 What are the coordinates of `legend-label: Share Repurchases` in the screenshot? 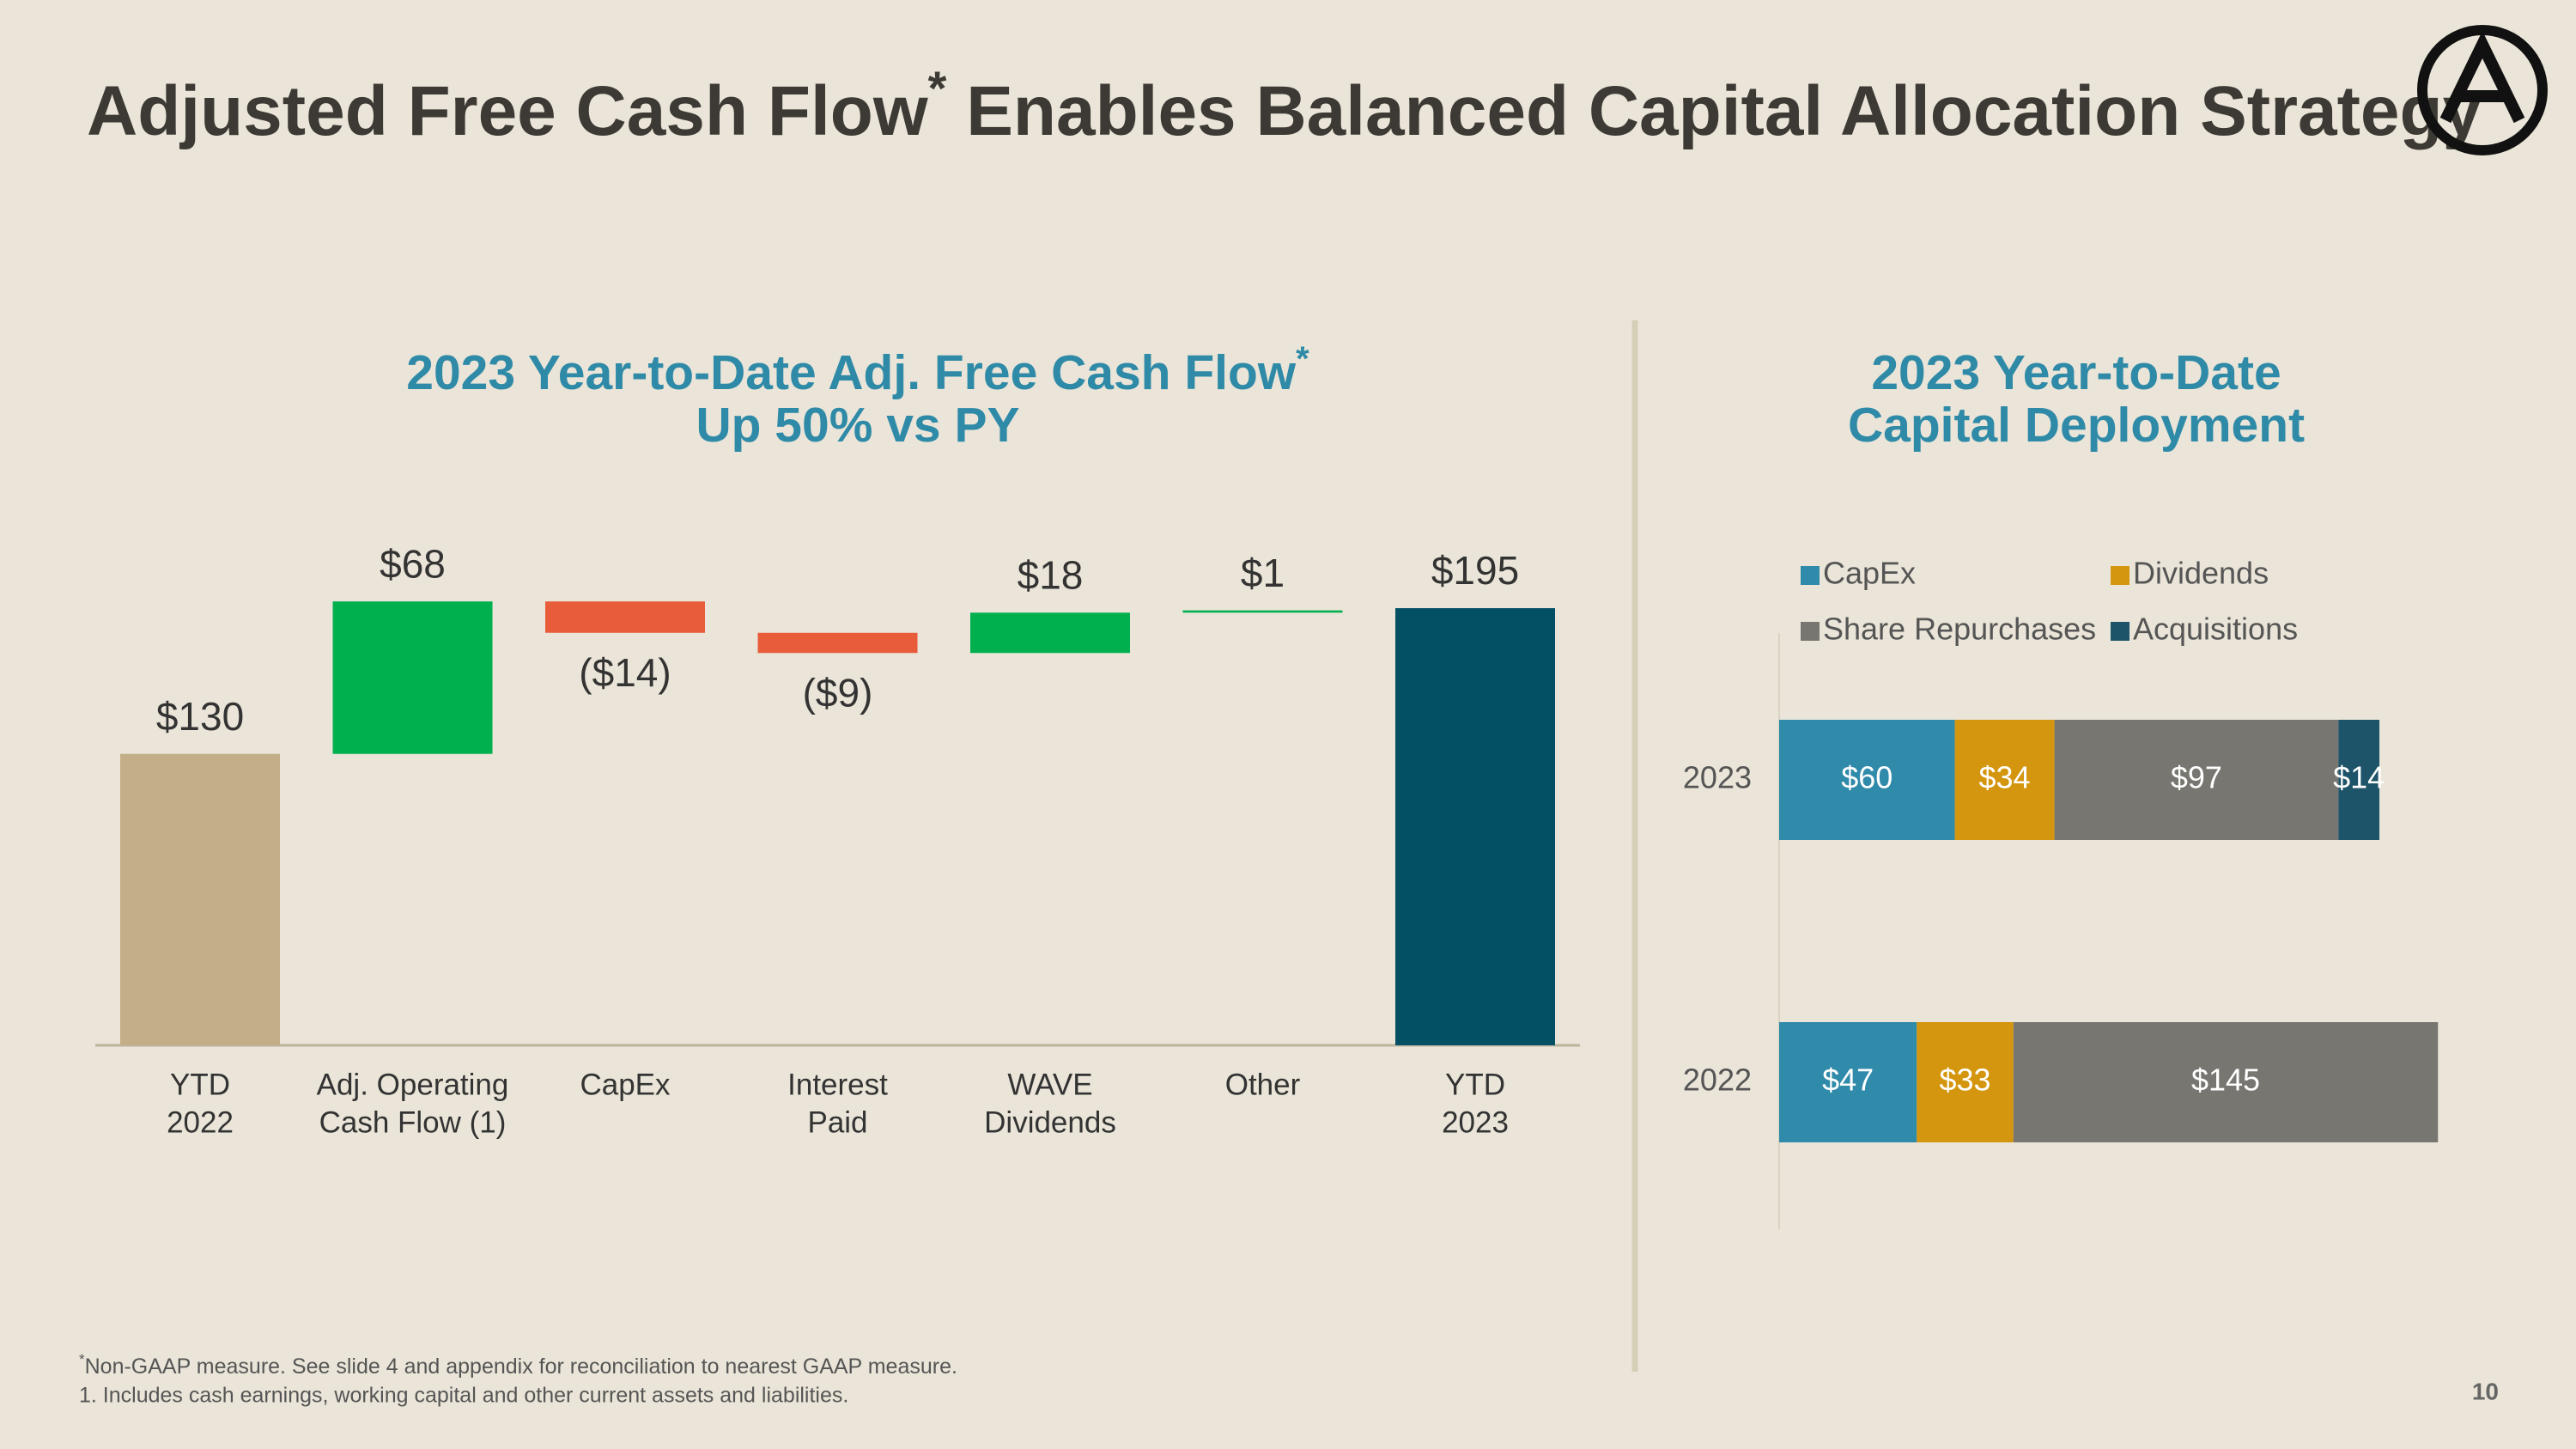 It's located at (1960, 629).